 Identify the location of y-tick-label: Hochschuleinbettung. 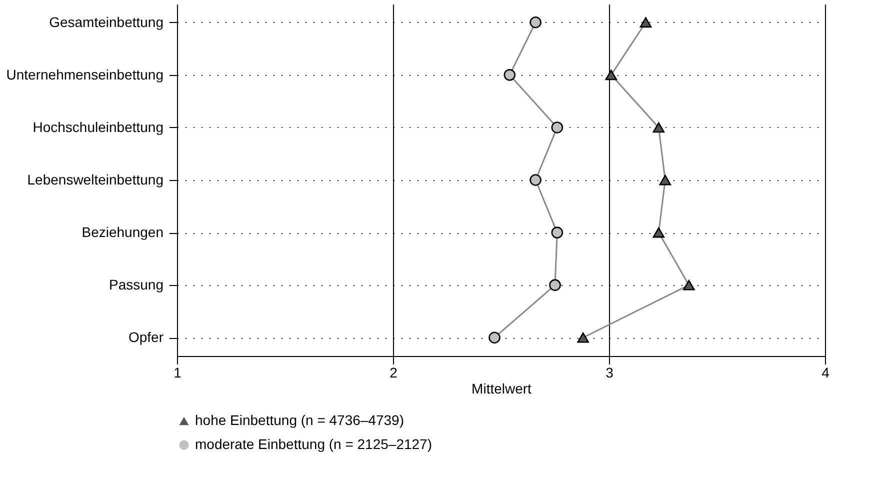
(98, 126).